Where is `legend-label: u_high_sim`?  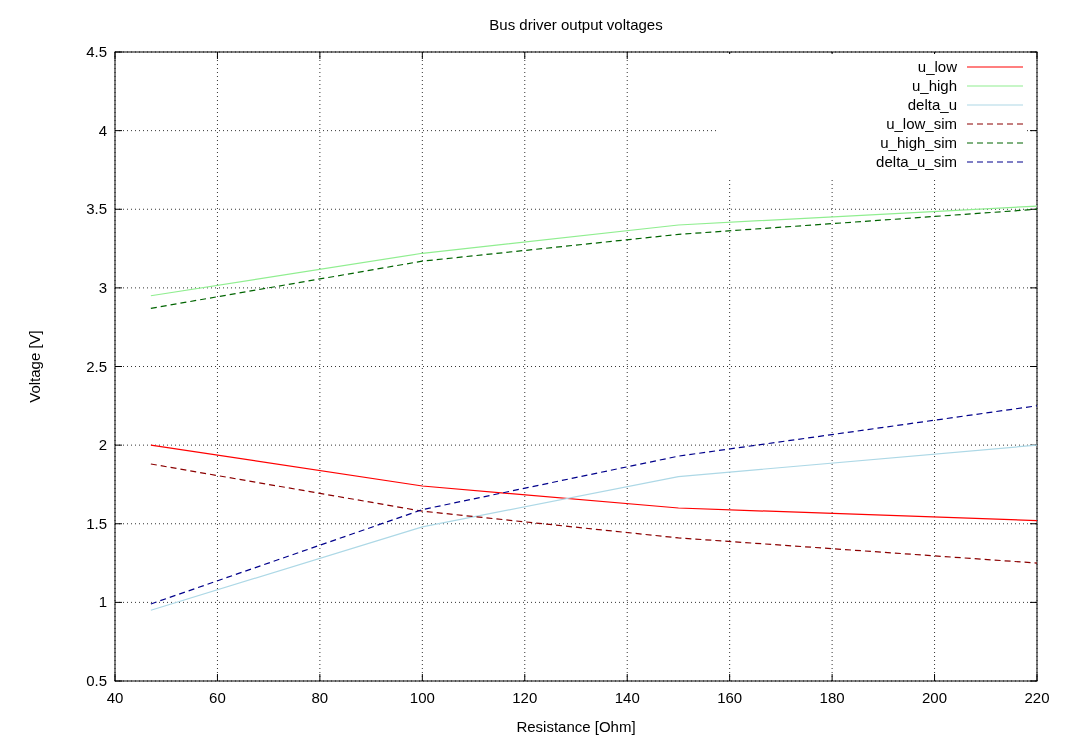
legend-label: u_high_sim is located at coordinates (918, 142).